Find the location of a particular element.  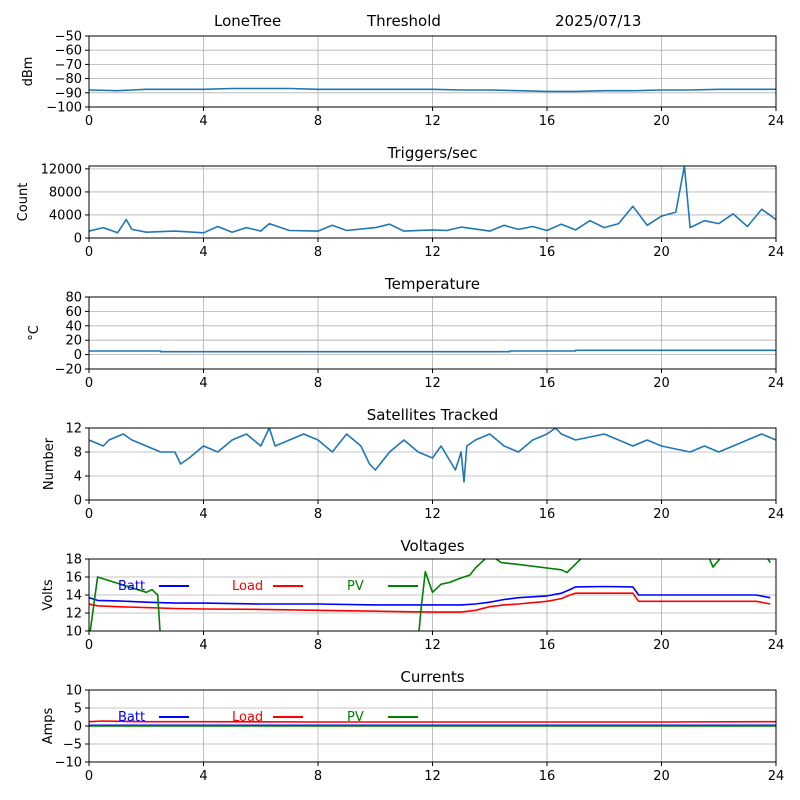

y-tick-label: 80 is located at coordinates (73, 298).